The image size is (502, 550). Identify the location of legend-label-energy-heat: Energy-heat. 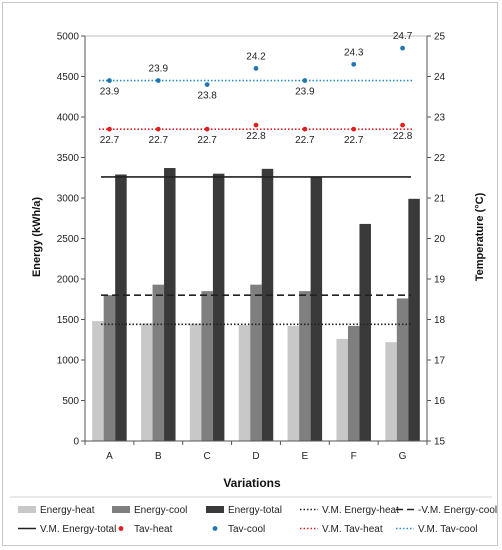
(67, 510).